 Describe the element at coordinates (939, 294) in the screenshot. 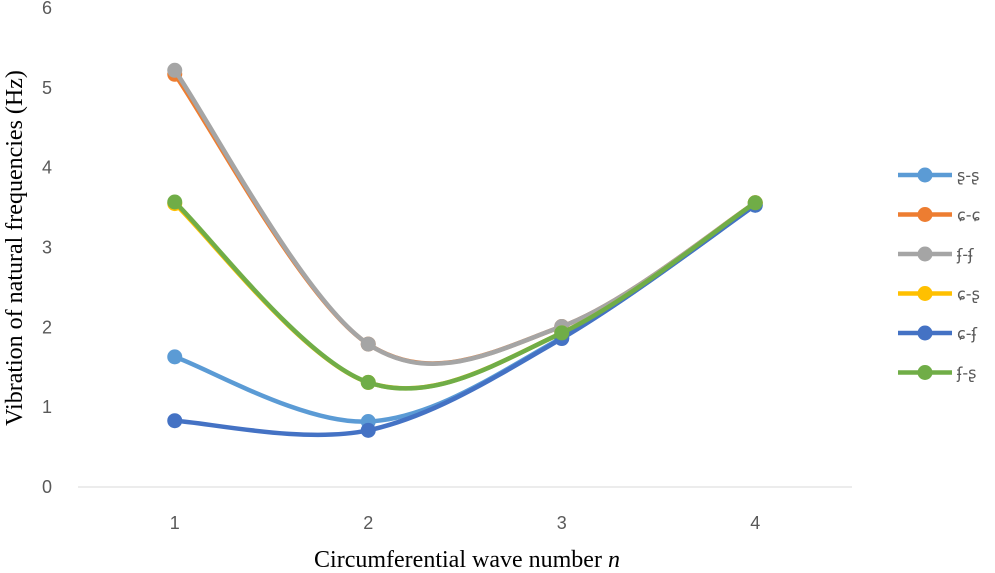

I see `legend-item: ɕ-ʂ` at that location.